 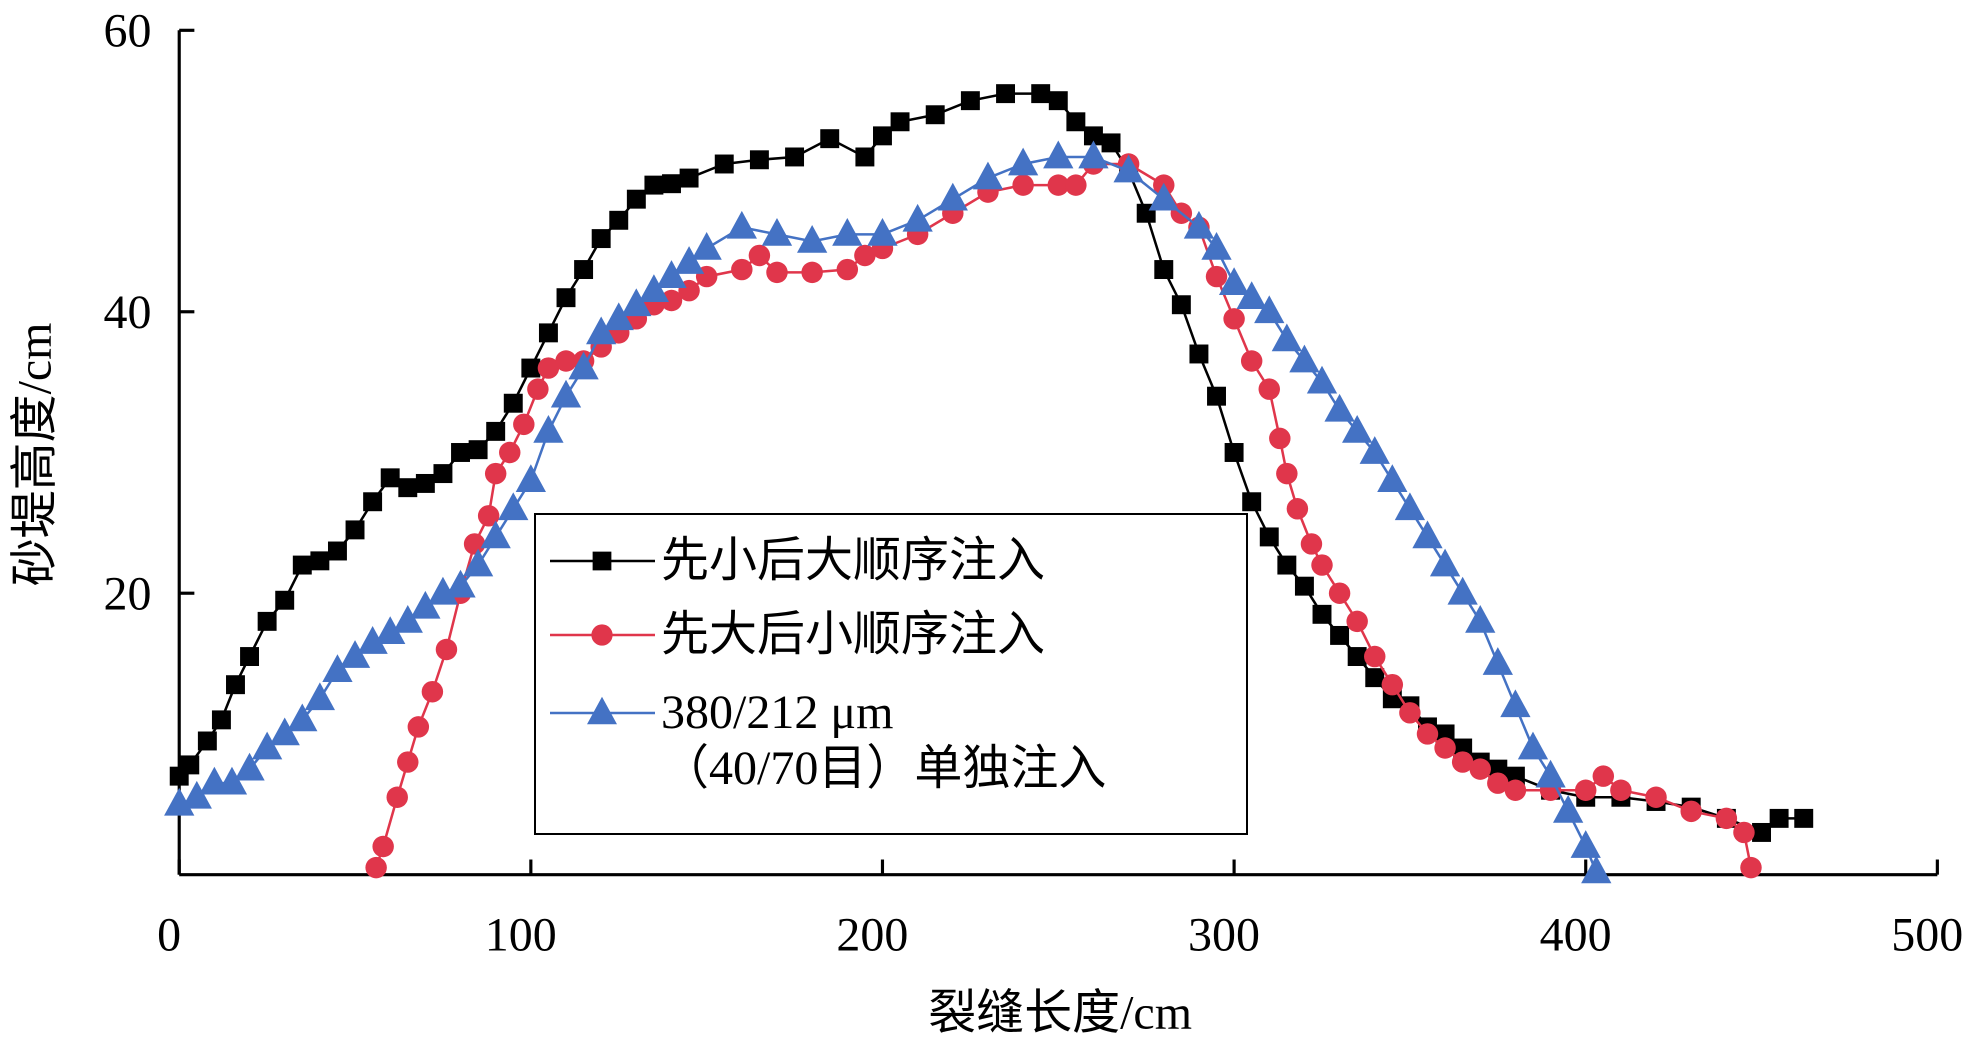 I want to click on x-axis-label: 裂缝长度/cm, so click(x=1060, y=1013).